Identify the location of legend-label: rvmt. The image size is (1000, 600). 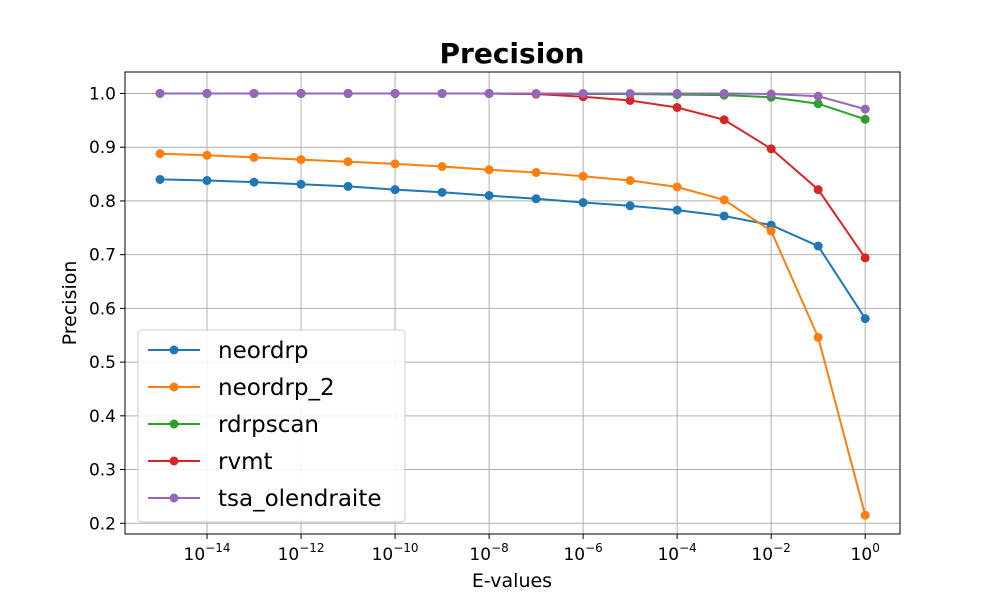
(245, 462).